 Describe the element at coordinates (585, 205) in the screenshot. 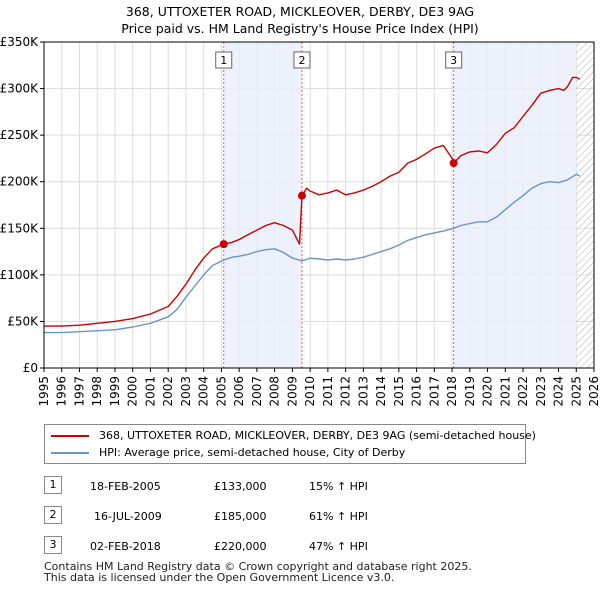

I see `future-hatch` at that location.